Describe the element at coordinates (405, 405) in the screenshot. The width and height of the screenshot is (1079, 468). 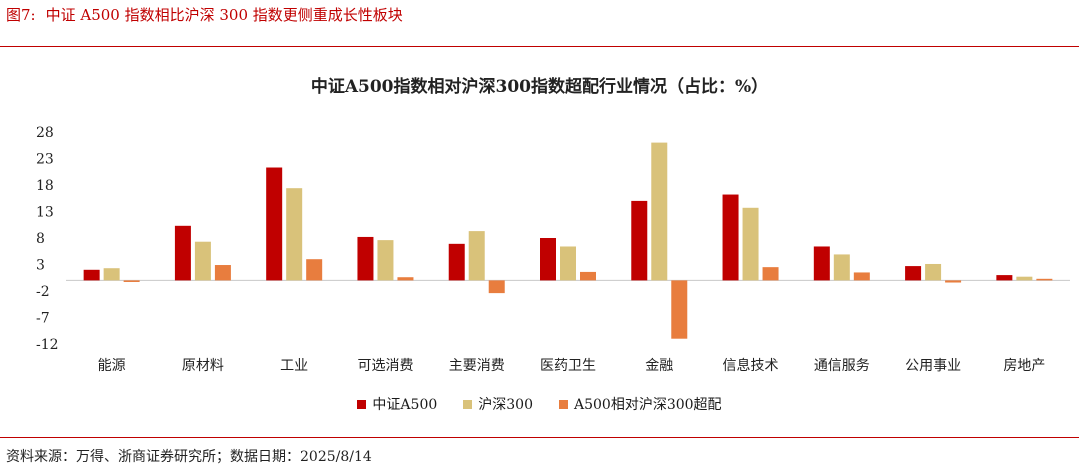
I see `legend-label-a500: 中证A500` at that location.